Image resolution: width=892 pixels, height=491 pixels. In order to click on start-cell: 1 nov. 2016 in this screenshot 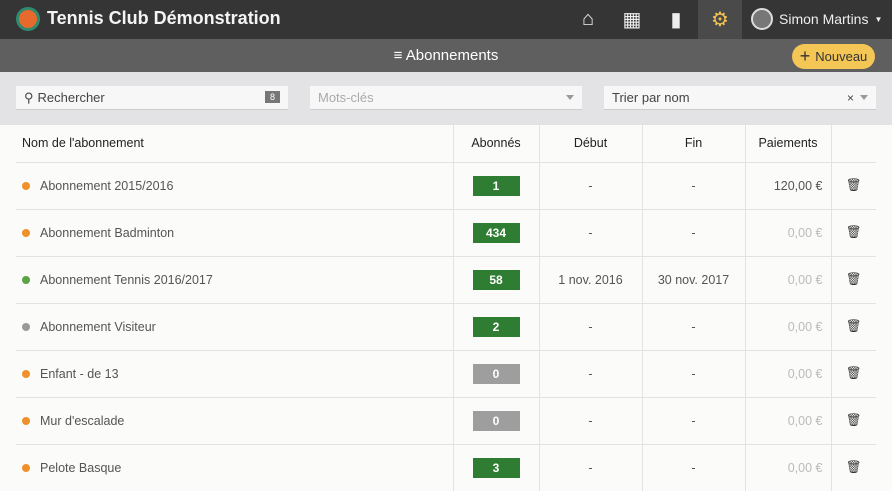, I will do `click(590, 279)`.